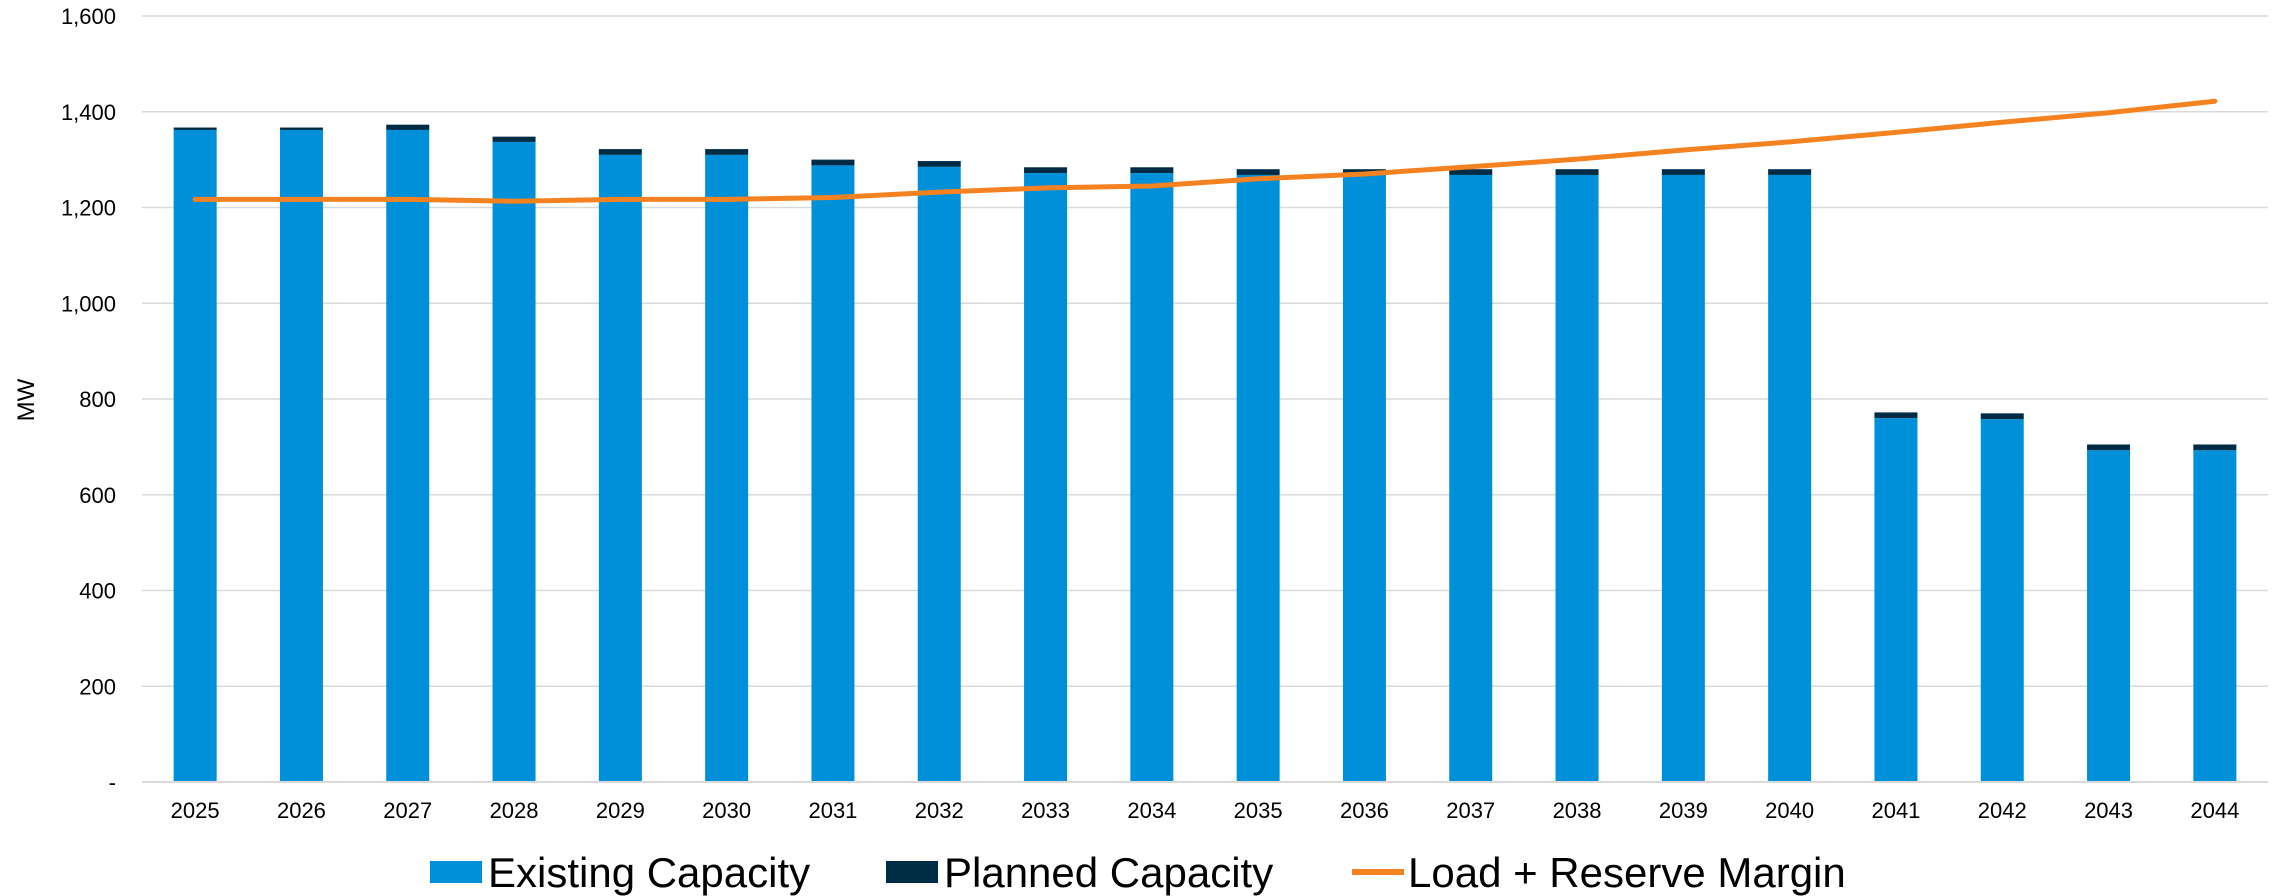  What do you see at coordinates (1364, 478) in the screenshot?
I see `bar-existing-capacity-2036` at bounding box center [1364, 478].